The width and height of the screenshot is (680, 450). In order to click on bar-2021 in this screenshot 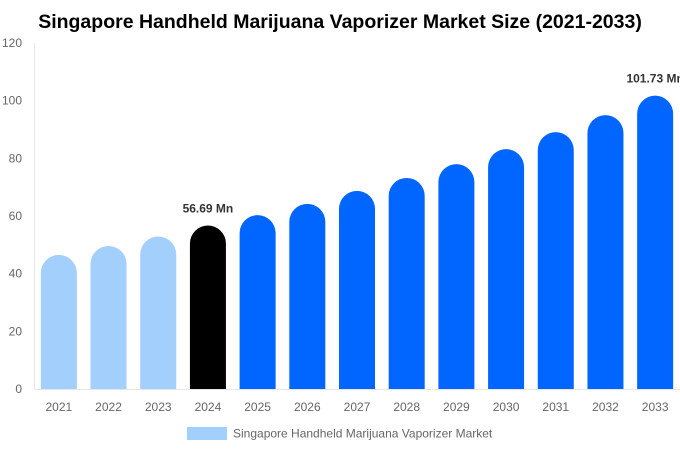, I will do `click(58, 321)`.